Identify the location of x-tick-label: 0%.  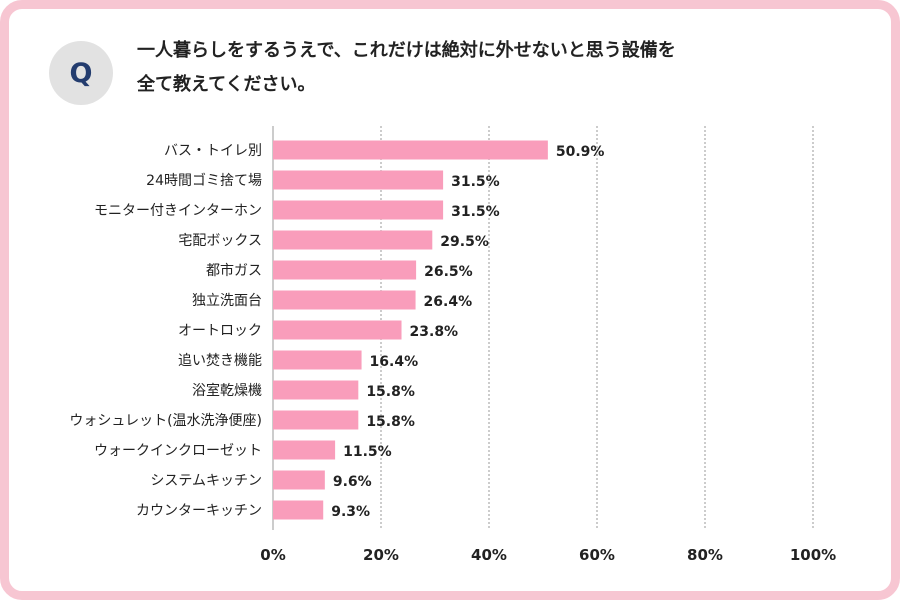
(272, 555).